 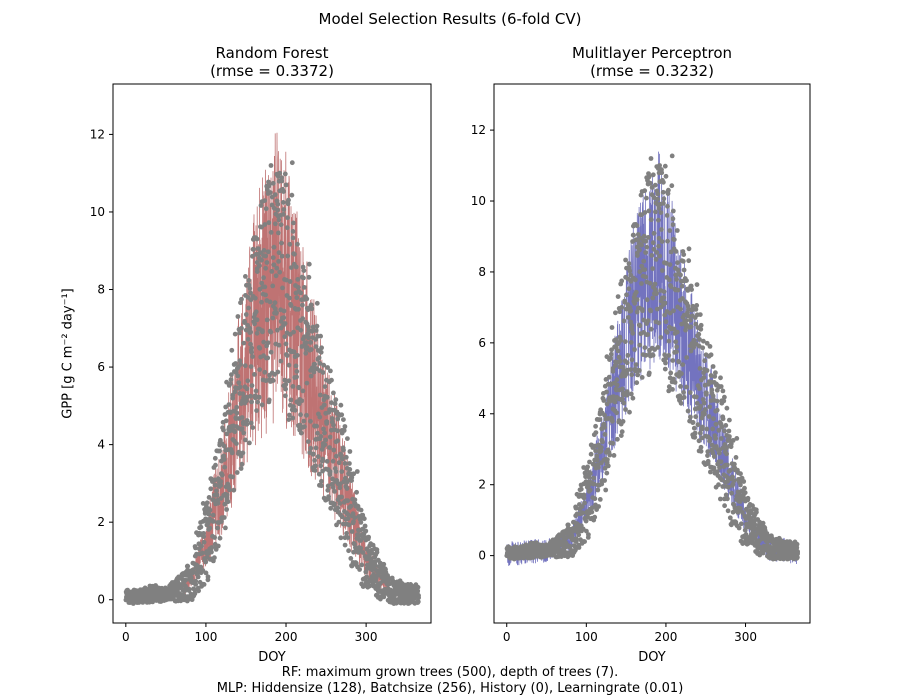 I want to click on y-tick-label: 2, so click(x=101, y=522).